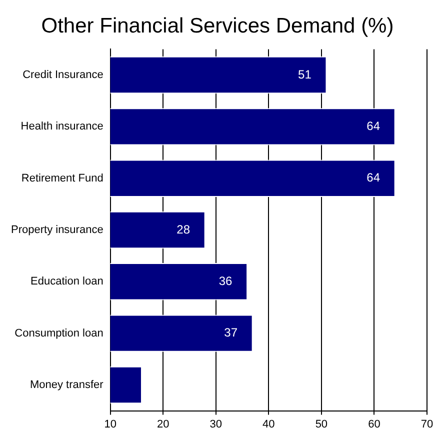  Describe the element at coordinates (110, 424) in the screenshot. I see `x-tick-label: 10` at that location.